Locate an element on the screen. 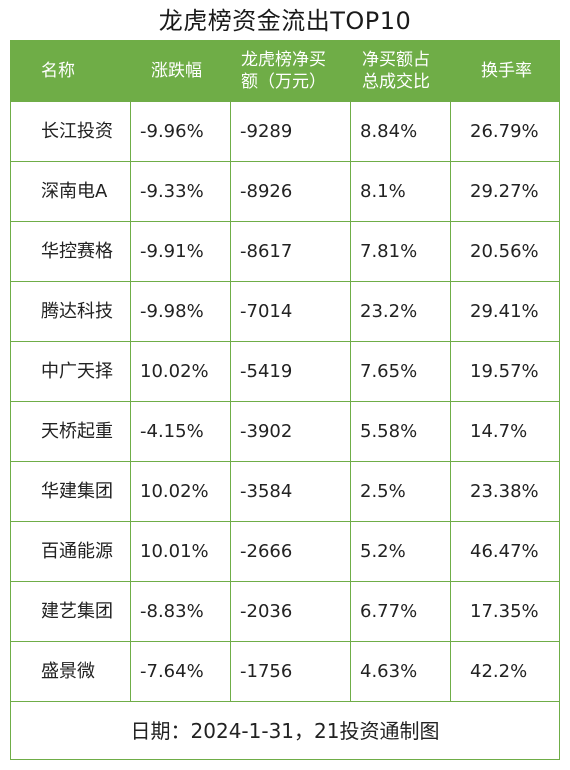 The image size is (570, 770). turnover-rate: 23.38% is located at coordinates (504, 491).